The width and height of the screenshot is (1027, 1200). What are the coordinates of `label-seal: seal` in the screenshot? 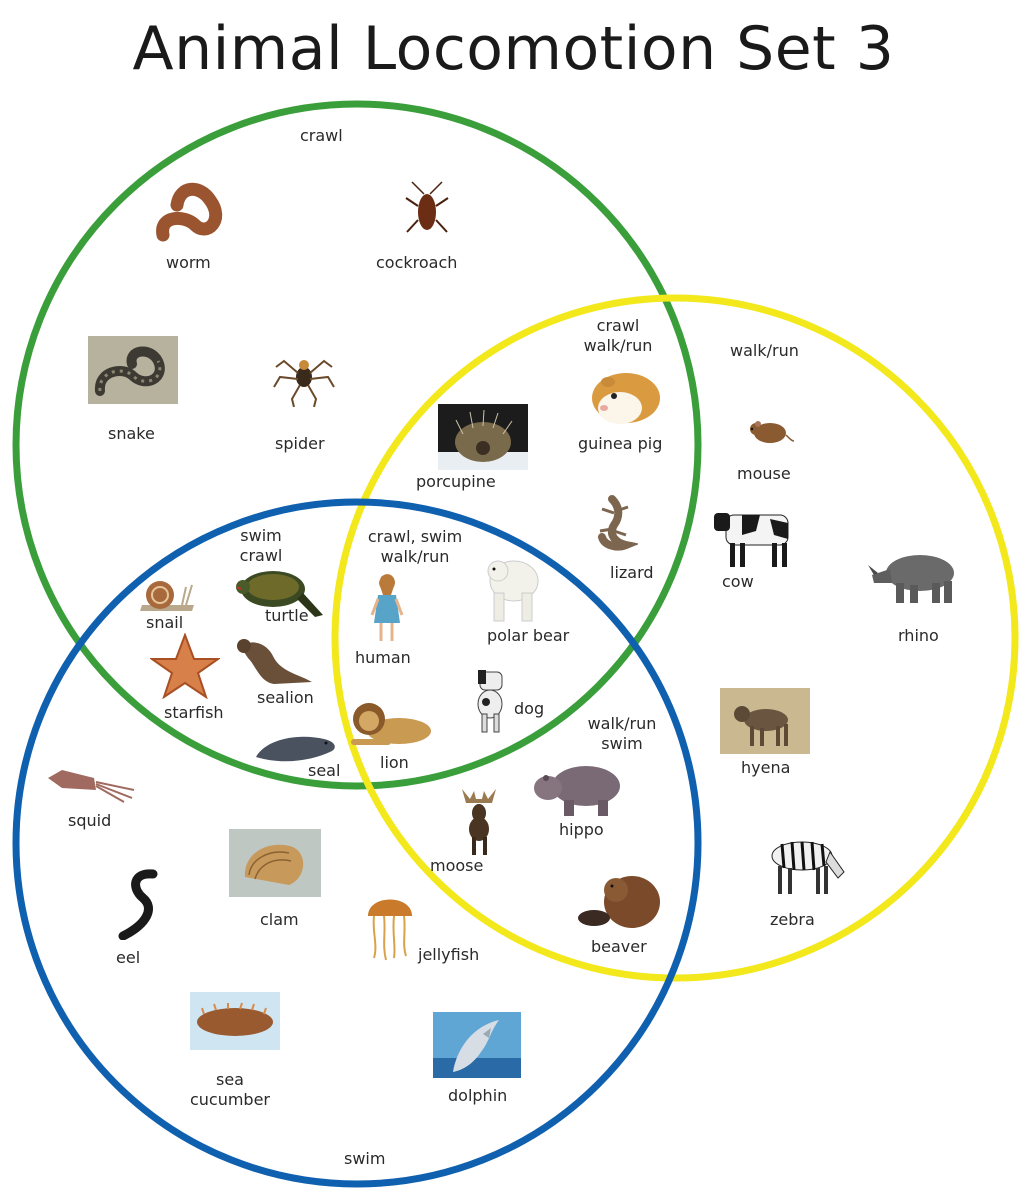 It's located at (324, 770).